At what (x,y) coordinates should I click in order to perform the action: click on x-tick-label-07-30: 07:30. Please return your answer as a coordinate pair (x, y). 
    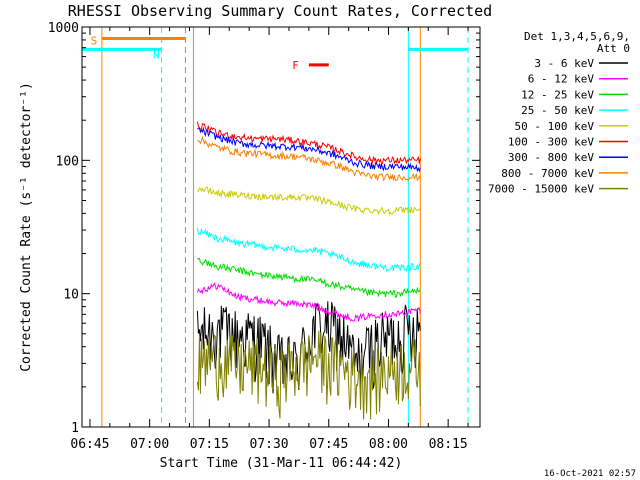
    Looking at the image, I should click on (268, 444).